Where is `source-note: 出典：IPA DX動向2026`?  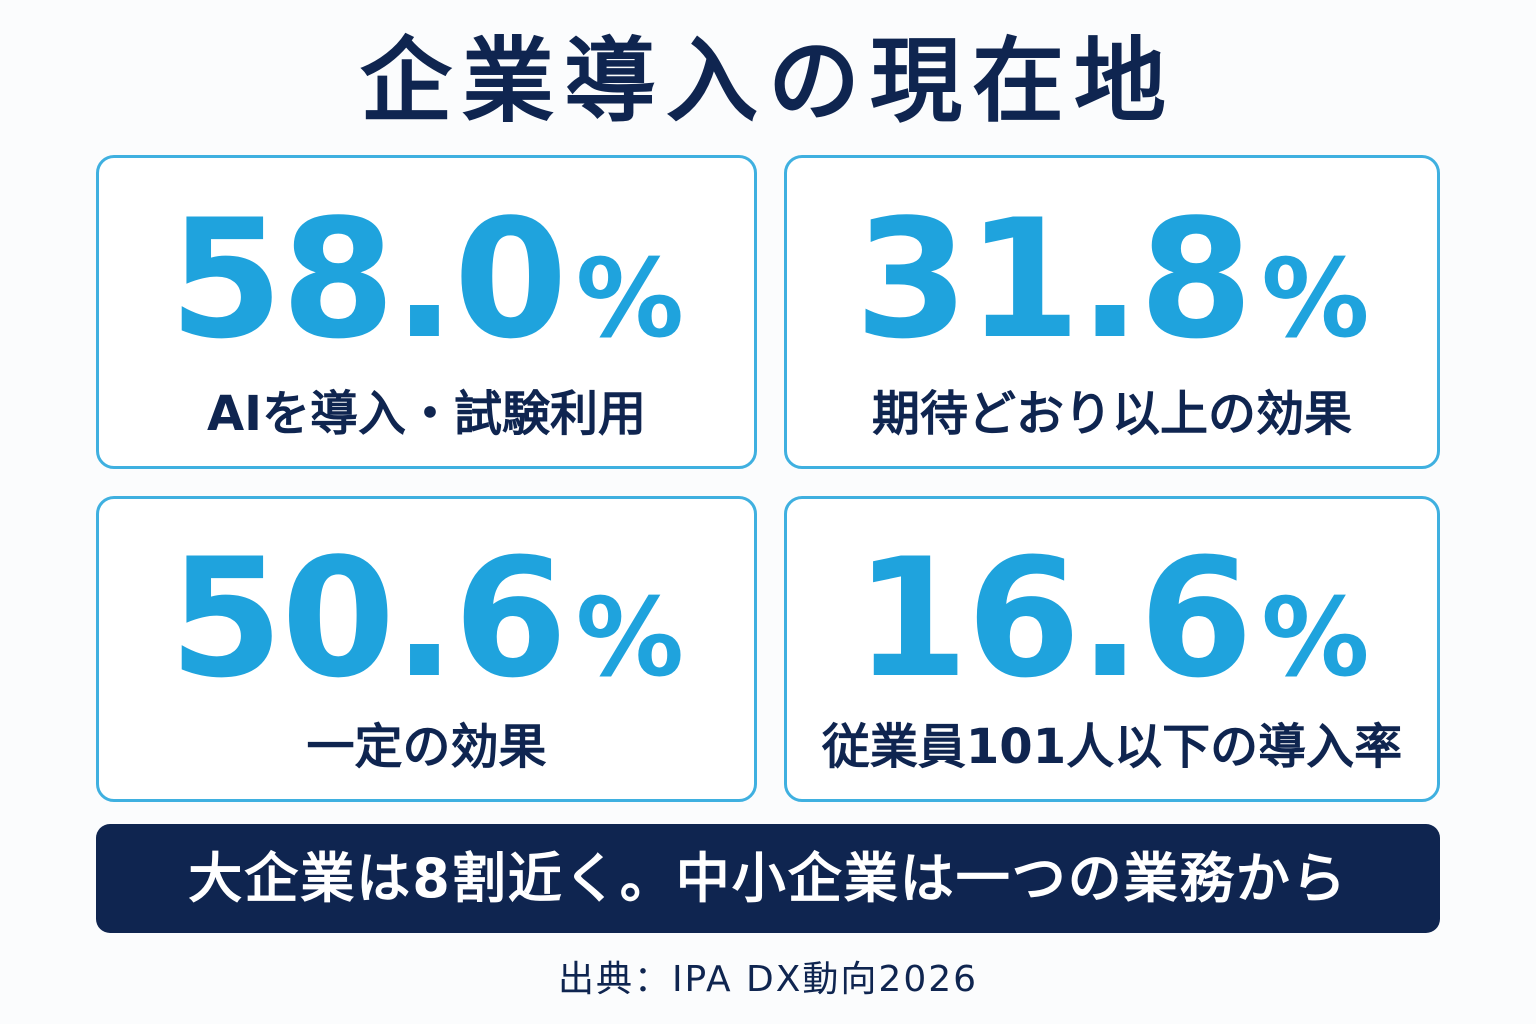 source-note: 出典：IPA DX動向2026 is located at coordinates (768, 979).